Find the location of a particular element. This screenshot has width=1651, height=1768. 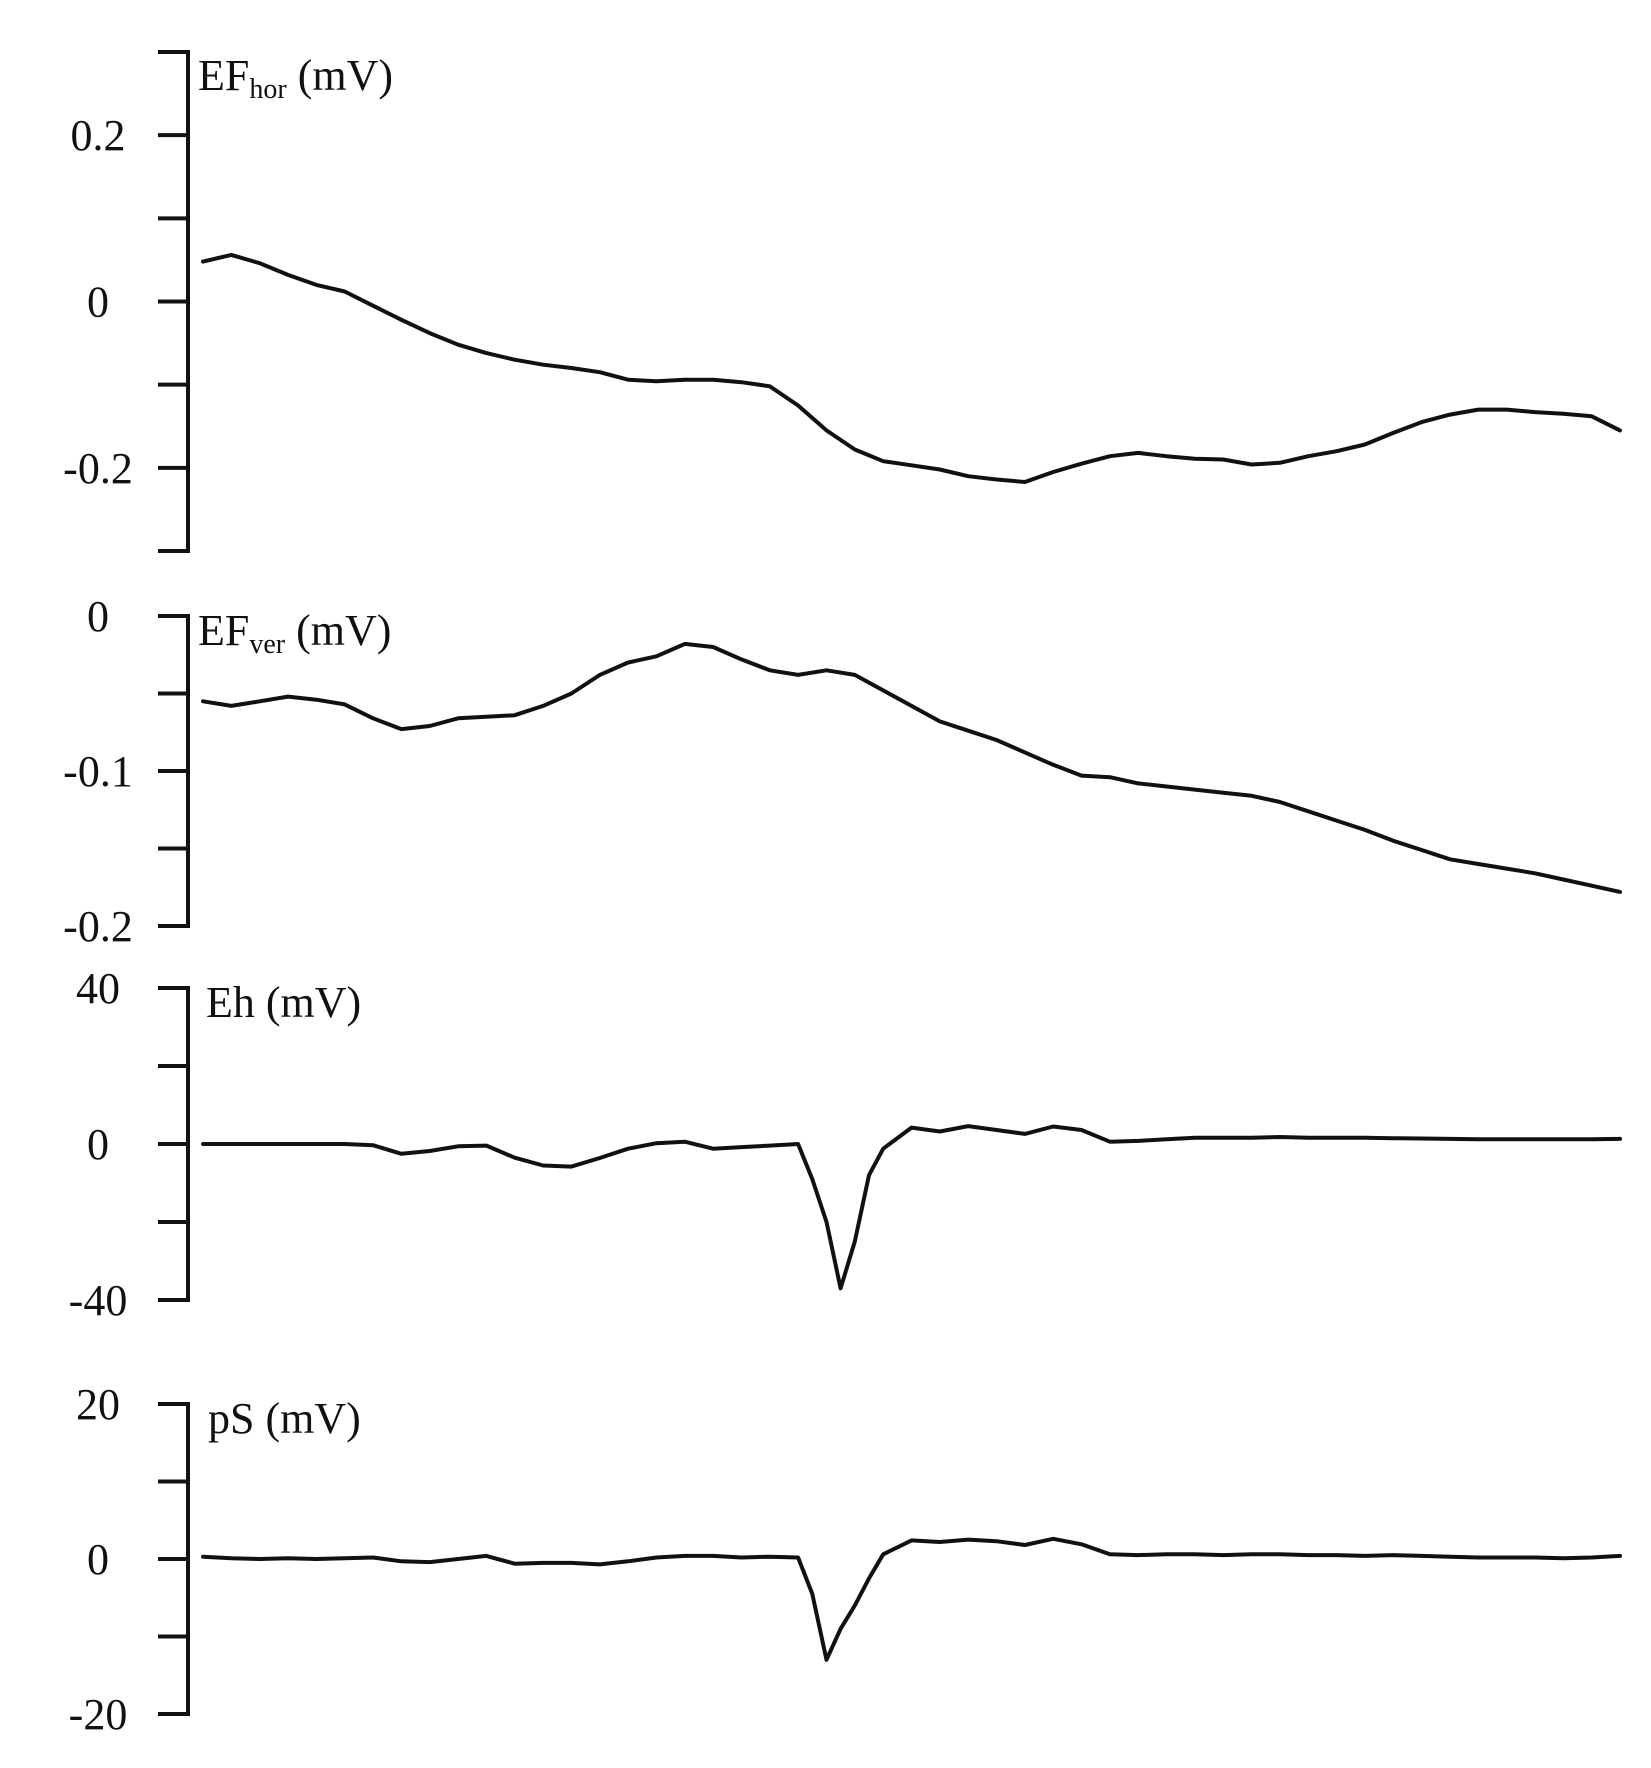

series-label: EFhor (mV) is located at coordinates (295, 78).